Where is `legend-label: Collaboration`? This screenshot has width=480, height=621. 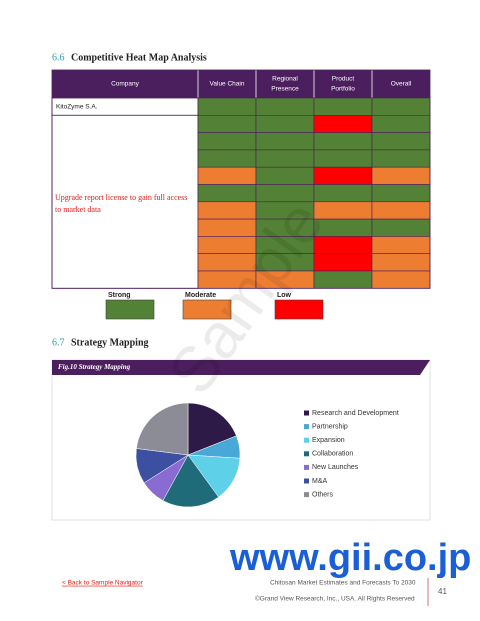 legend-label: Collaboration is located at coordinates (332, 454).